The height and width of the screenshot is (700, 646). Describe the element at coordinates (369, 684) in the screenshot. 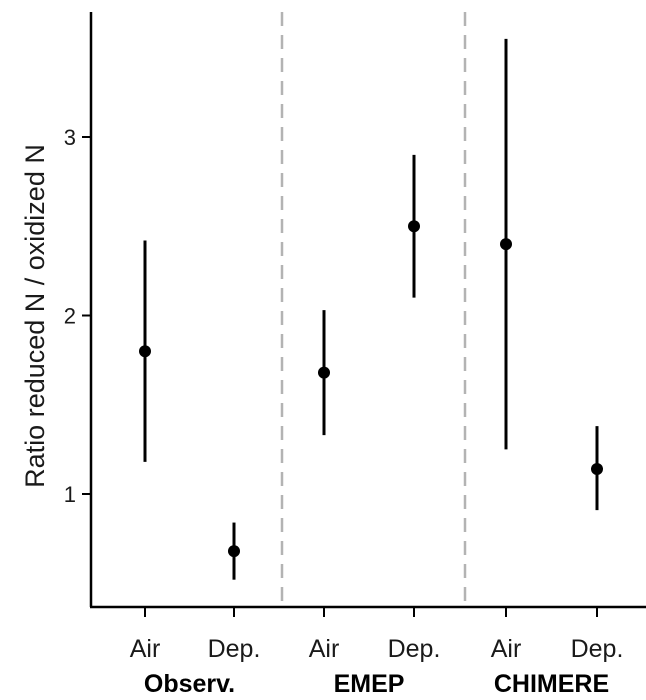

I see `group-label-emep: EMEP` at that location.